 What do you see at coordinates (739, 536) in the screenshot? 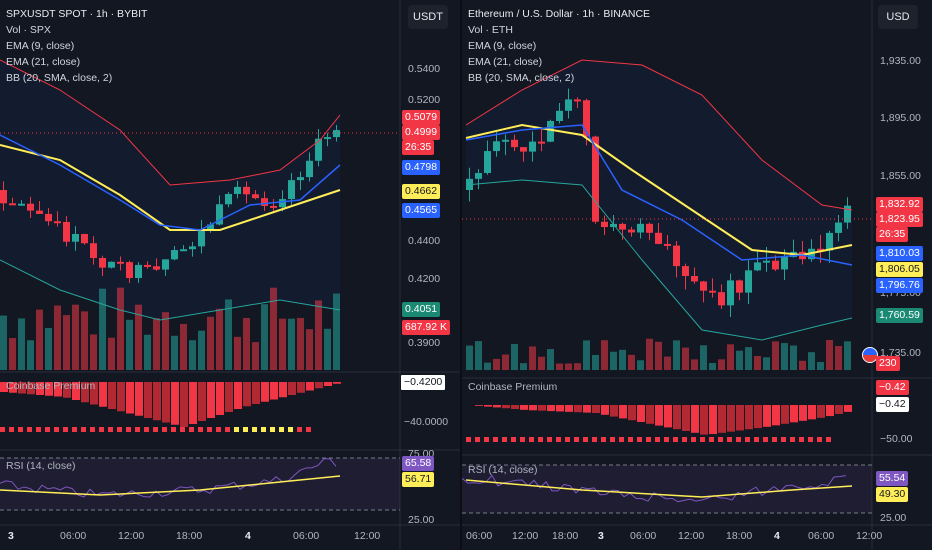
I see `eth-time-label: 18:00` at bounding box center [739, 536].